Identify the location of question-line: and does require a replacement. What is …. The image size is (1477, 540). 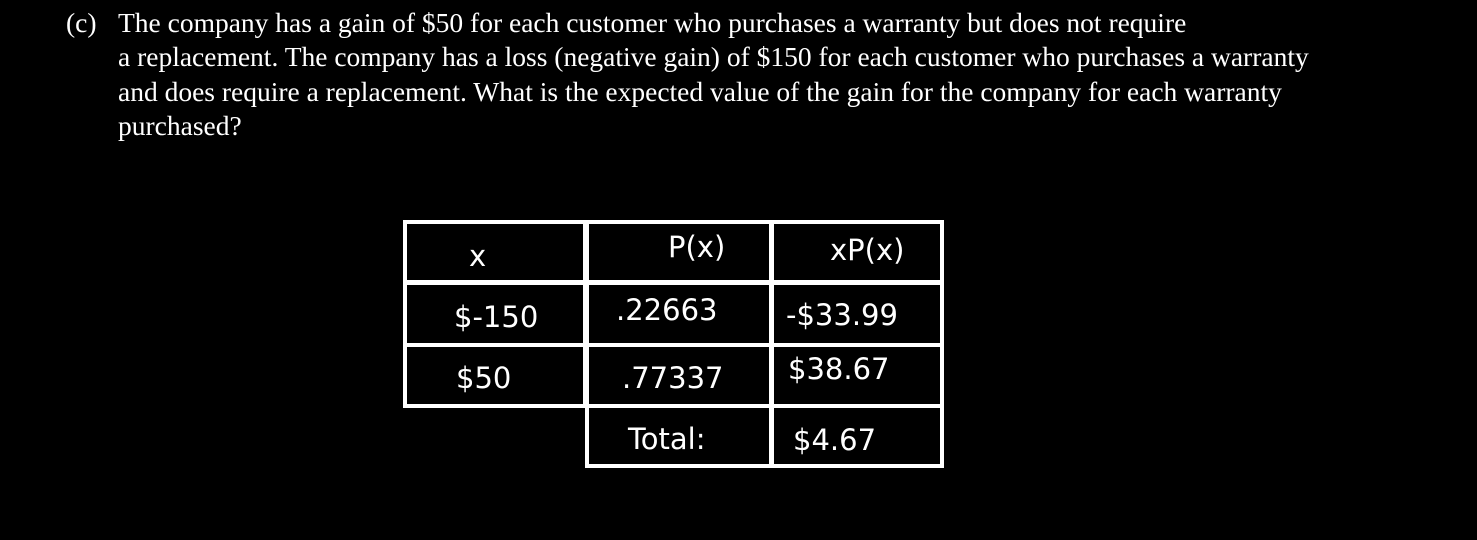
(700, 91).